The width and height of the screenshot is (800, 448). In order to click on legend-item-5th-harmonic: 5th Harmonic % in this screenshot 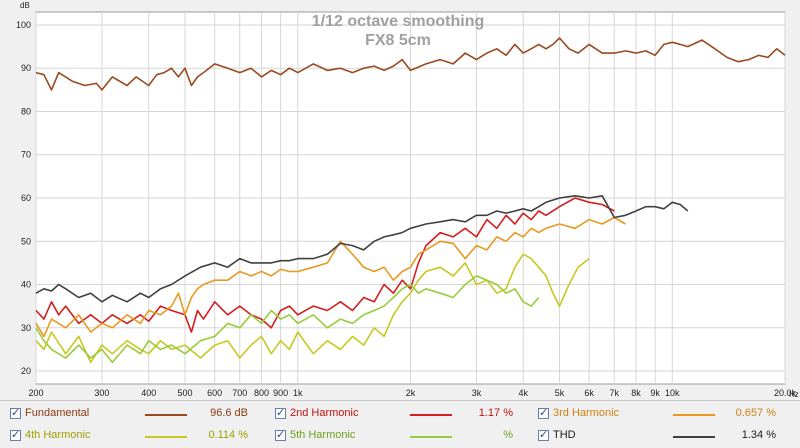, I will do `click(408, 437)`.